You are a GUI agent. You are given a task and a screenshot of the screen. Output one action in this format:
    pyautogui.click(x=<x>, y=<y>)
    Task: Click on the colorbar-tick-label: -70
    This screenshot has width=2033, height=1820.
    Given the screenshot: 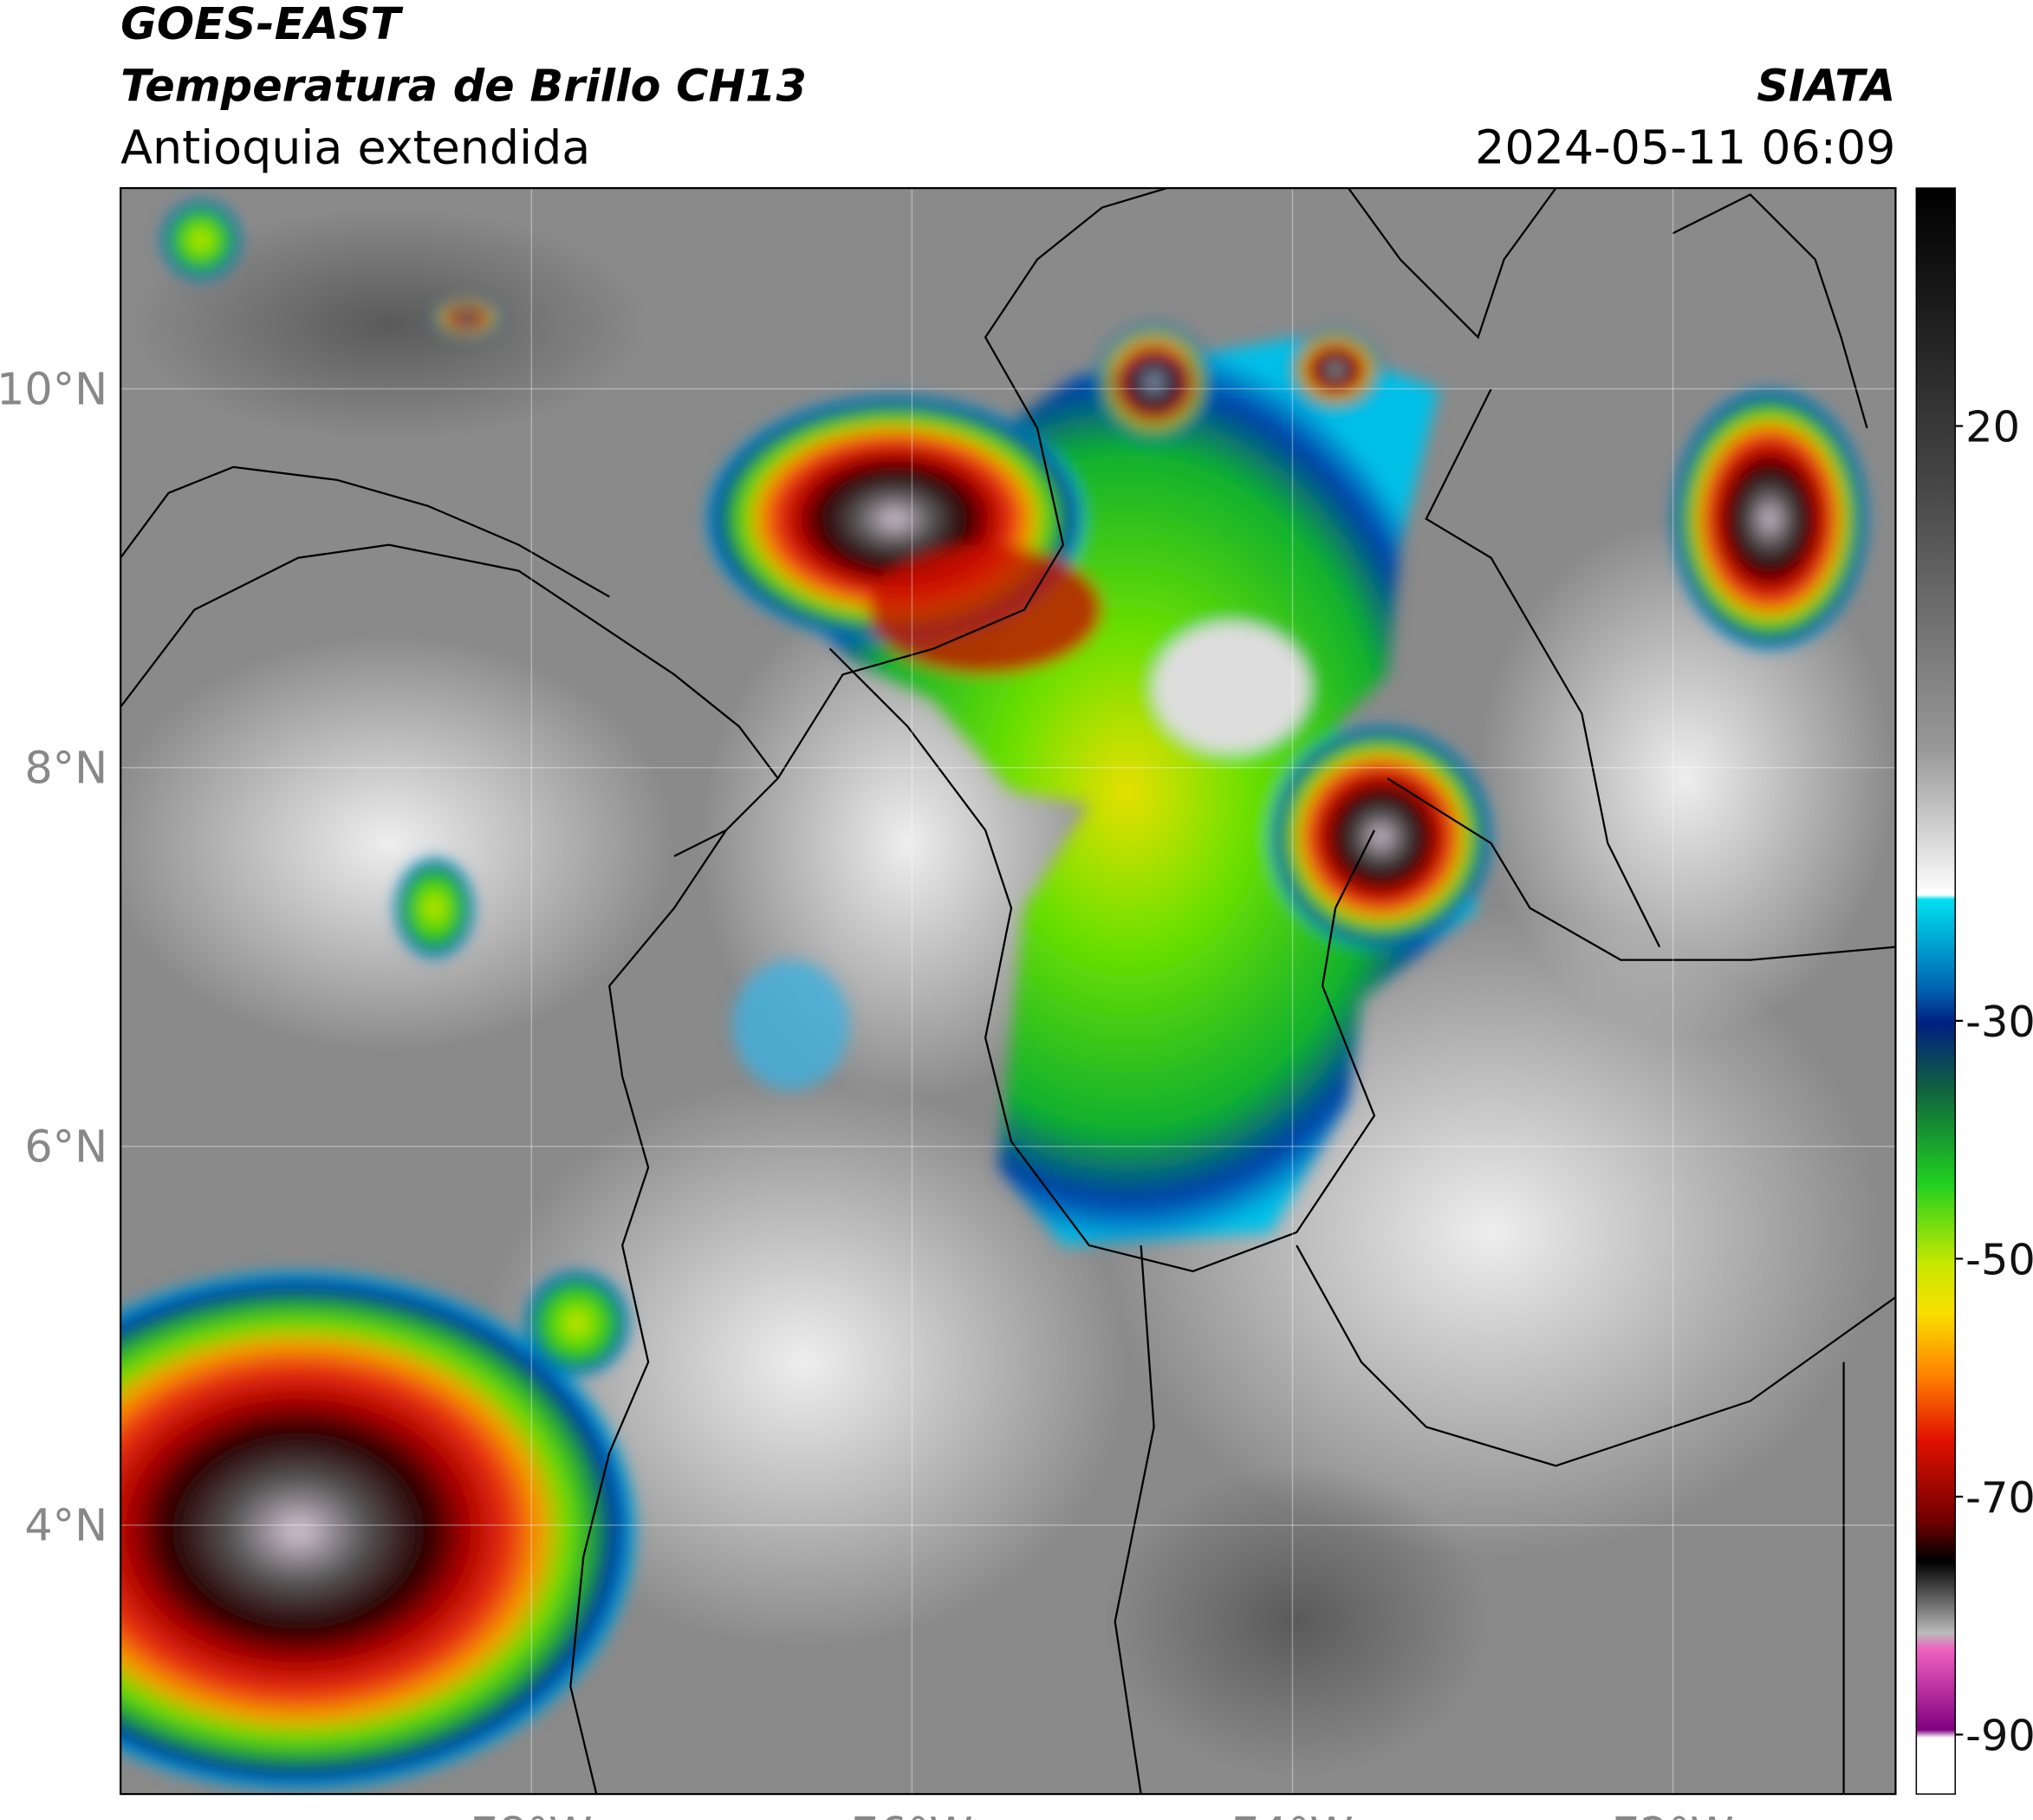 What is the action you would take?
    pyautogui.click(x=1999, y=1497)
    